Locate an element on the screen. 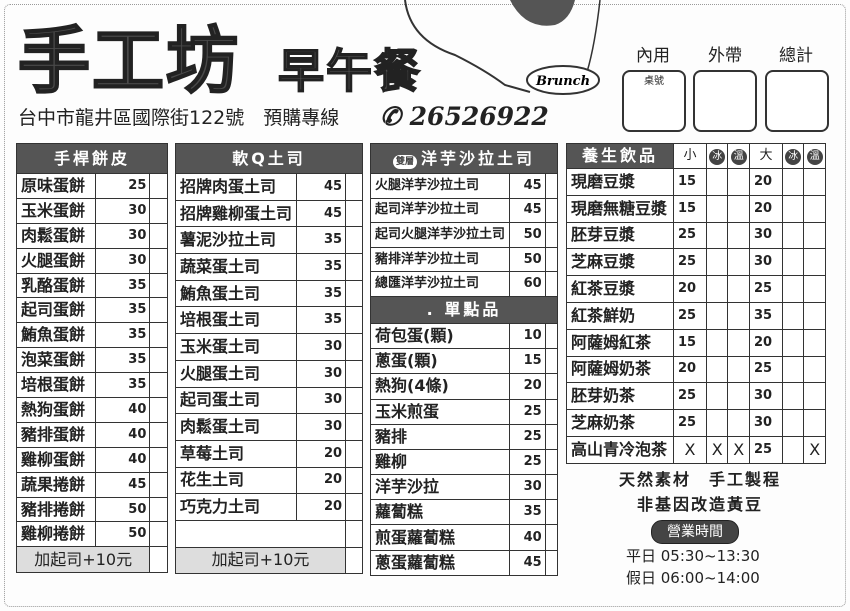 The width and height of the screenshot is (850, 611). dine-in-box: 桌號 is located at coordinates (654, 101).